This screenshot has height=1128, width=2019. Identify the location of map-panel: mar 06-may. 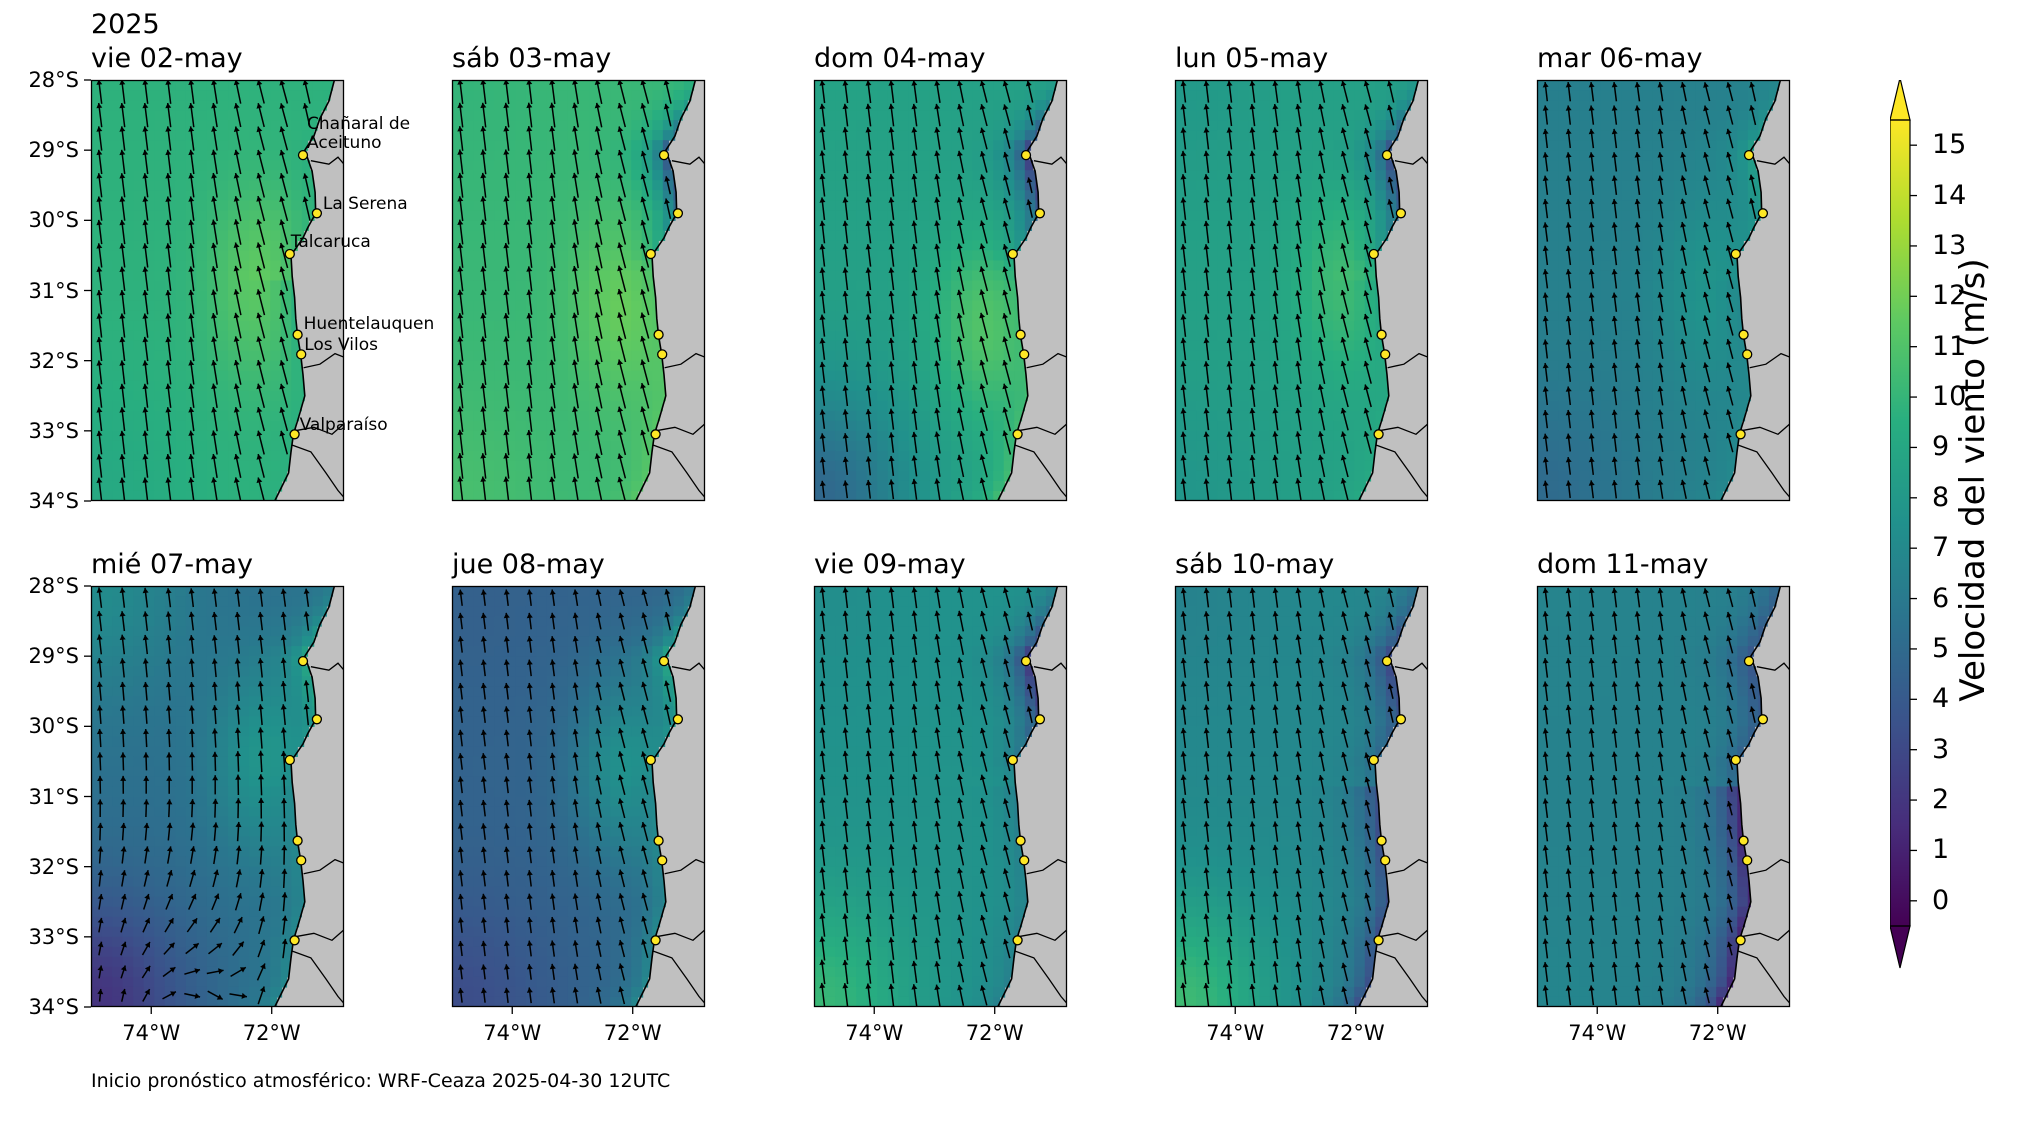
(1663, 272).